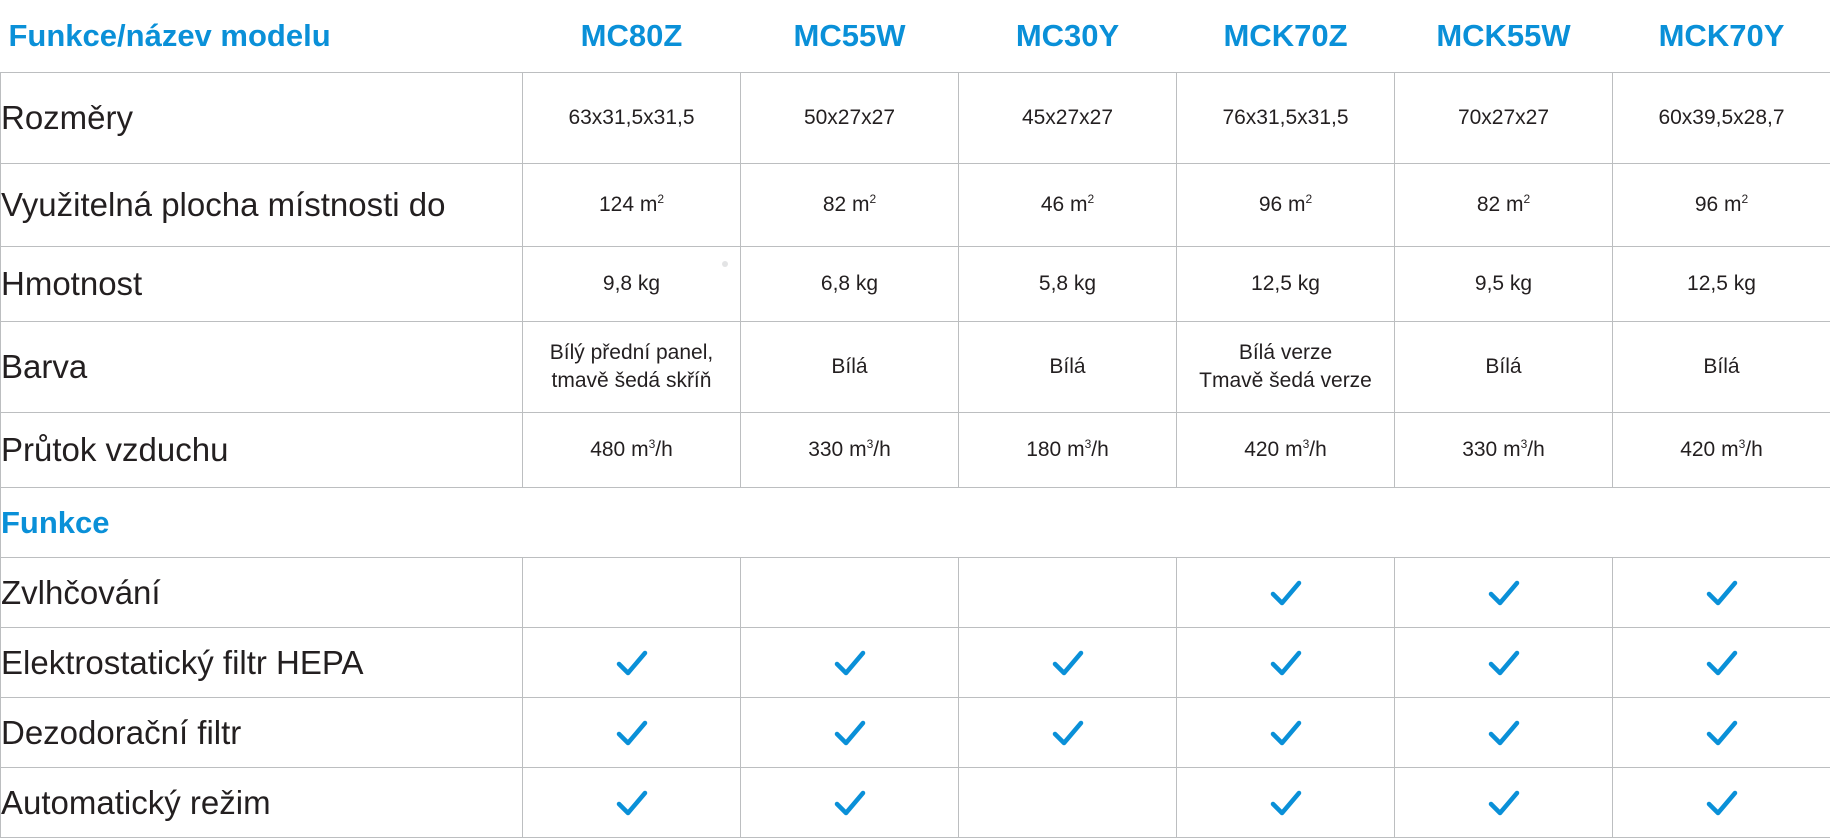 The height and width of the screenshot is (838, 1830). I want to click on area-value: 96 m2, so click(1286, 205).